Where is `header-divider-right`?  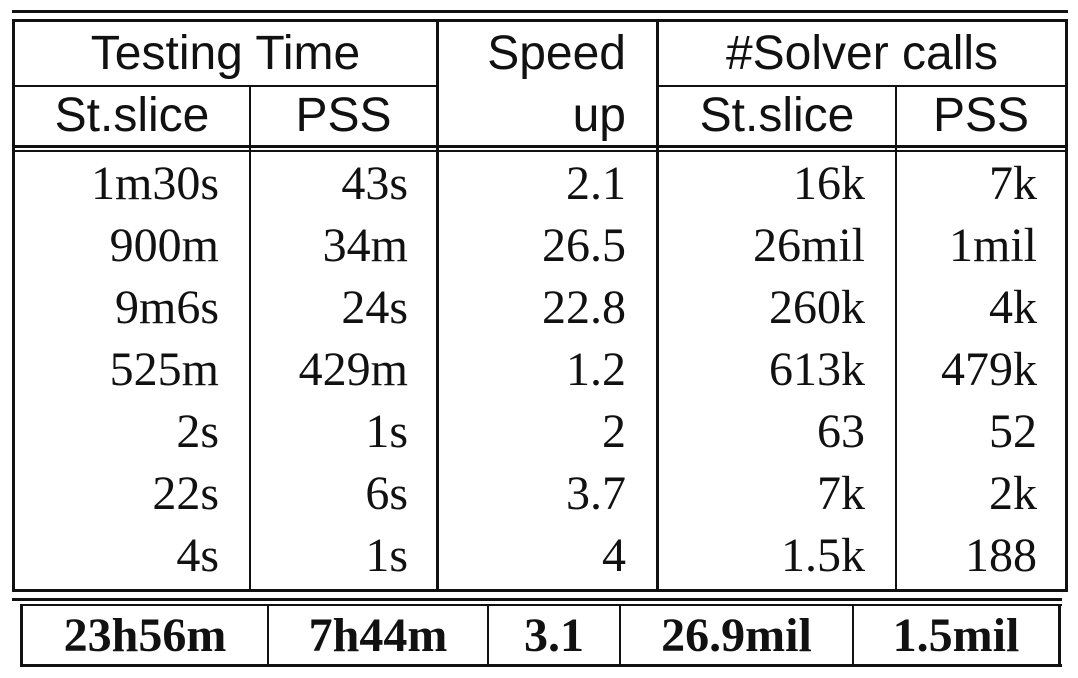
header-divider-right is located at coordinates (862, 86).